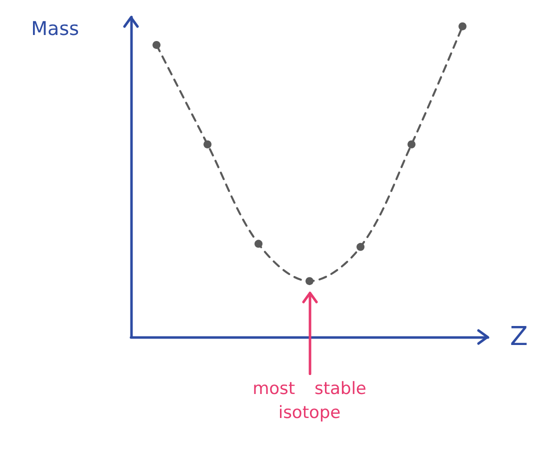 The height and width of the screenshot is (461, 541). I want to click on text: most stable isotope, so click(310, 401).